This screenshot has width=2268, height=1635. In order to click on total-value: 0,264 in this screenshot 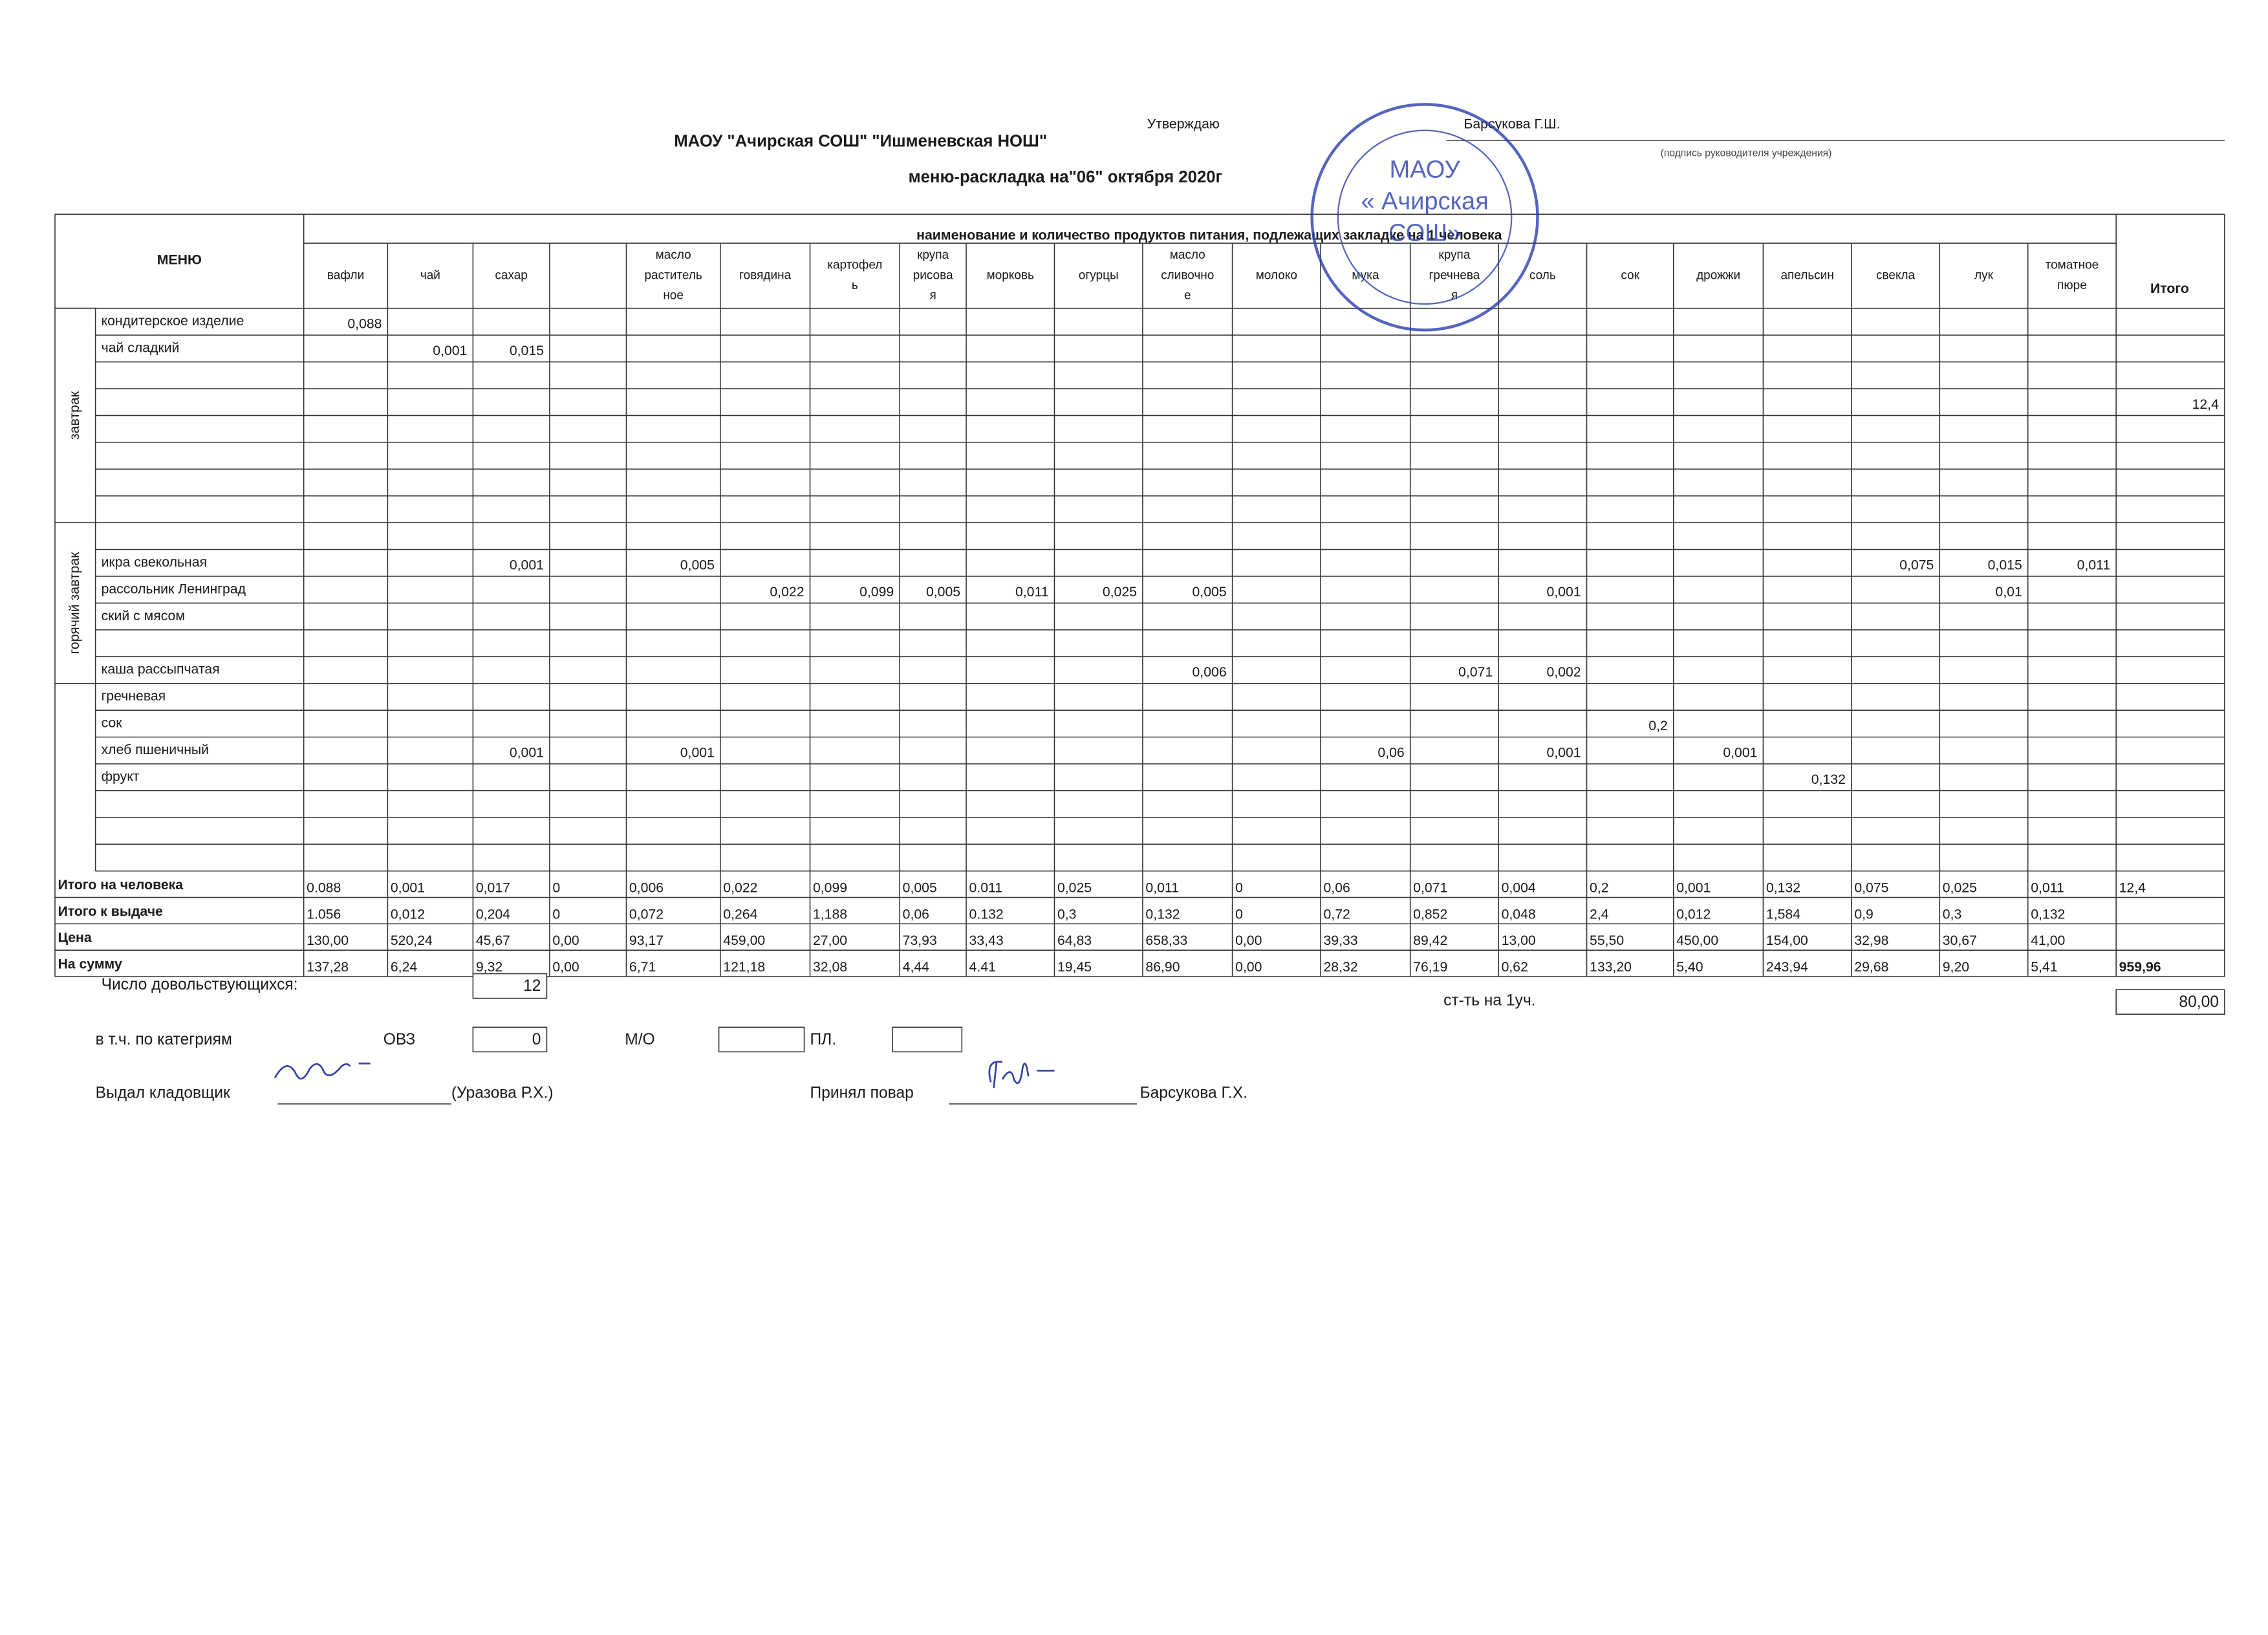, I will do `click(740, 914)`.